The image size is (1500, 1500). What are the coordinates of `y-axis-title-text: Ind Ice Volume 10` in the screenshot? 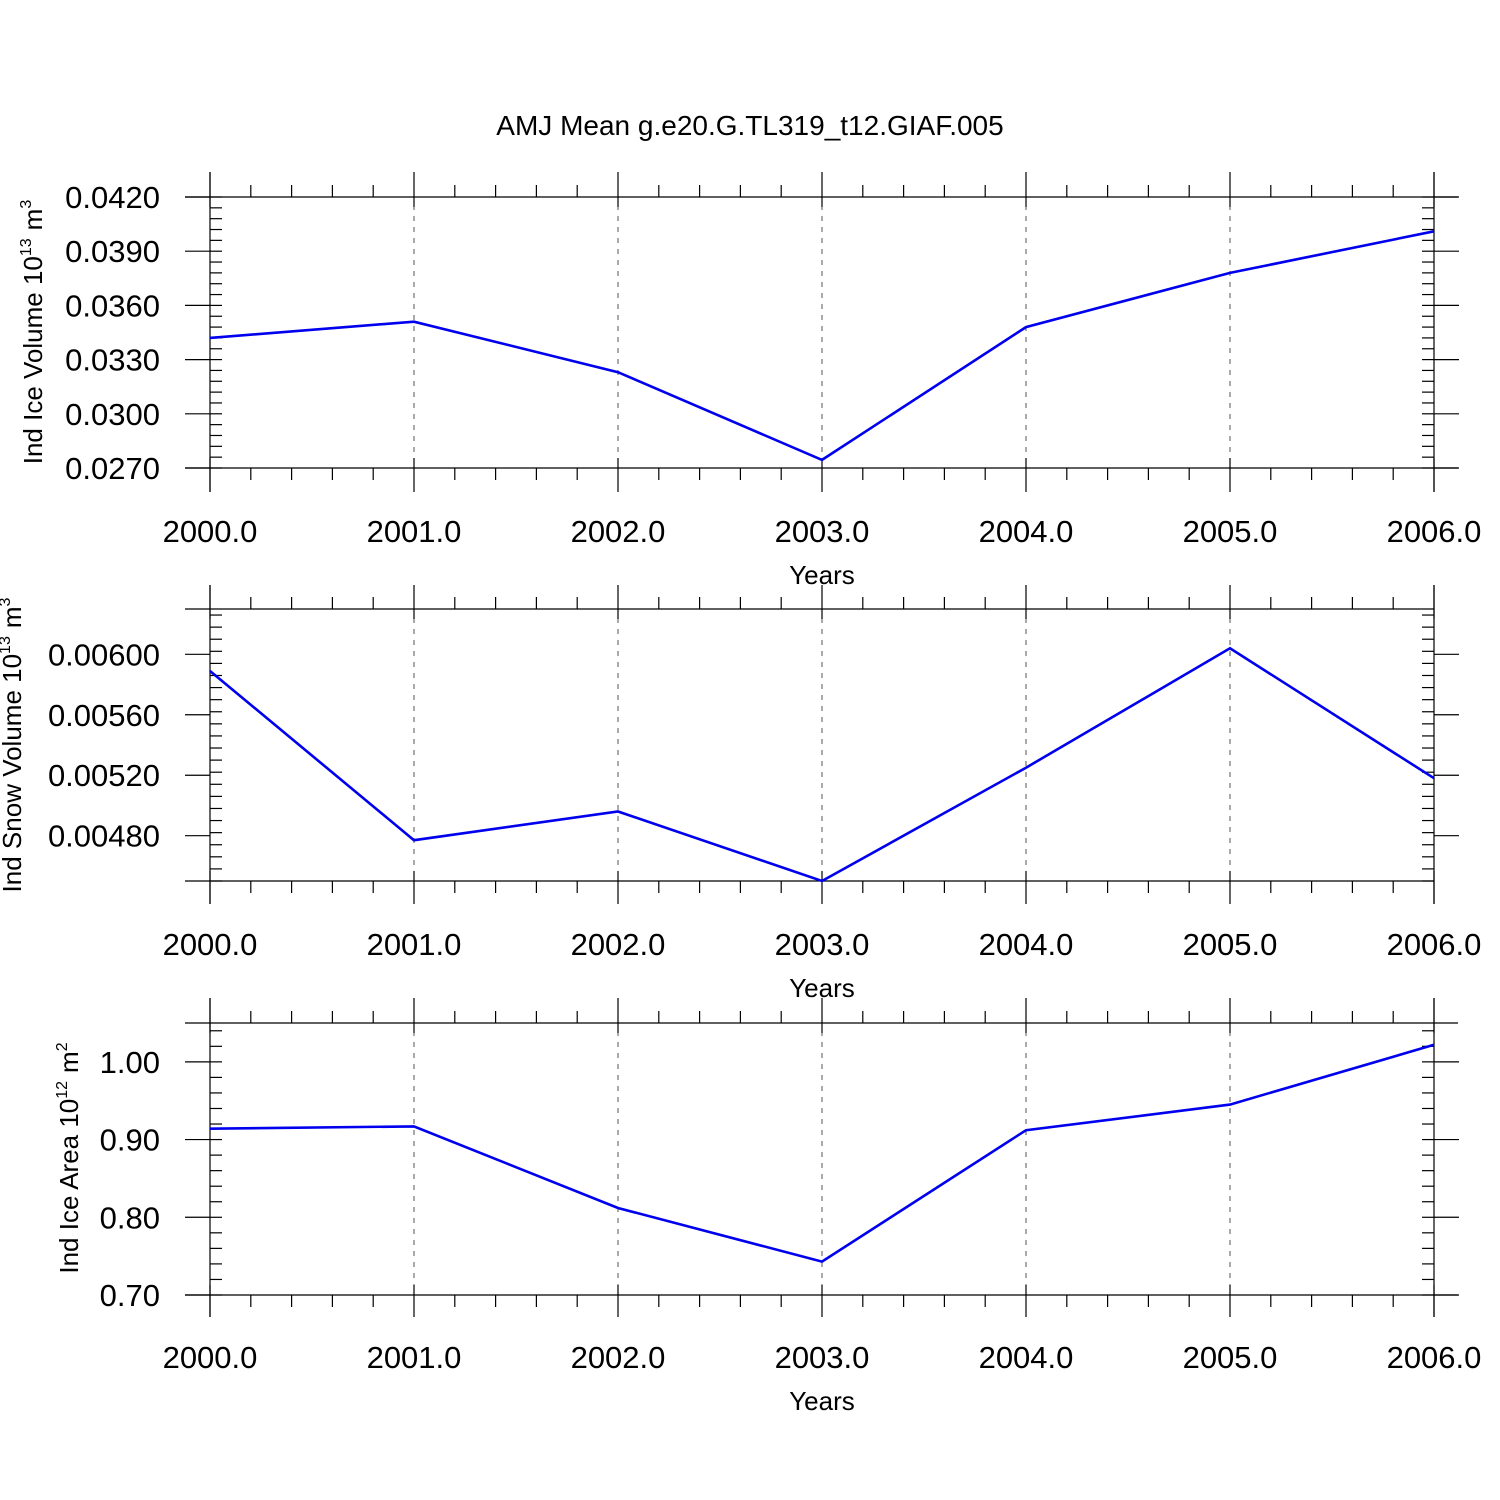 It's located at (33, 360).